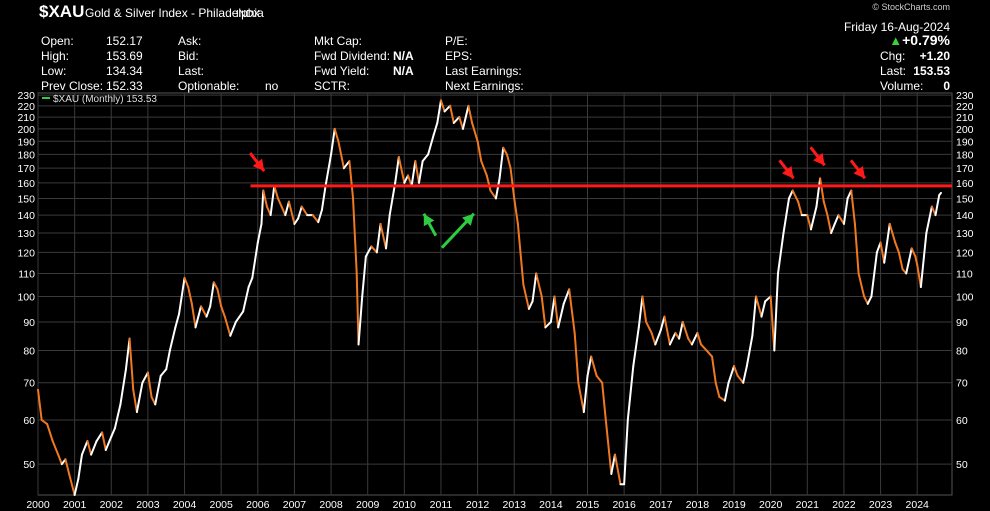 This screenshot has width=990, height=511. I want to click on x-tick-label: 2022, so click(844, 505).